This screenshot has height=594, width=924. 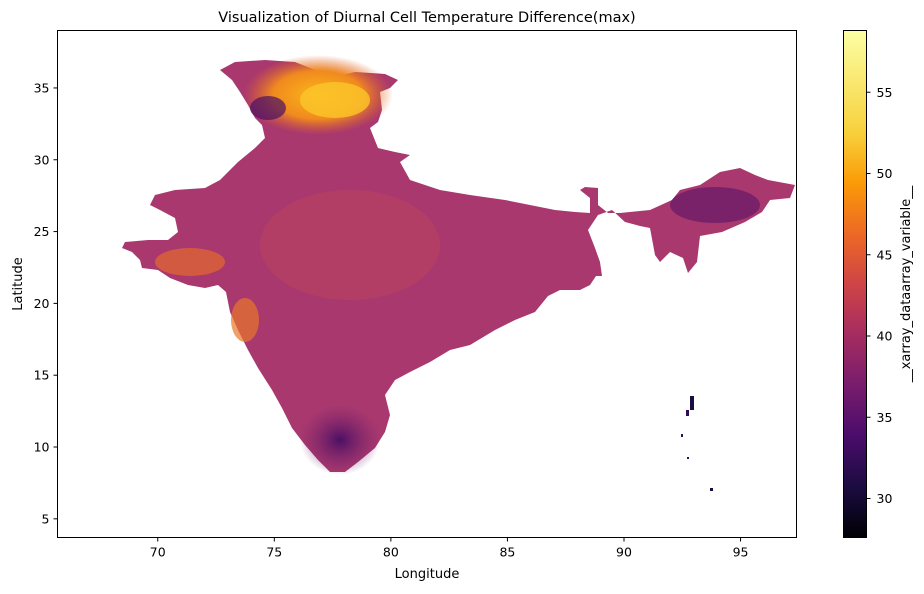 What do you see at coordinates (885, 336) in the screenshot?
I see `colorbar-tick-label: 40` at bounding box center [885, 336].